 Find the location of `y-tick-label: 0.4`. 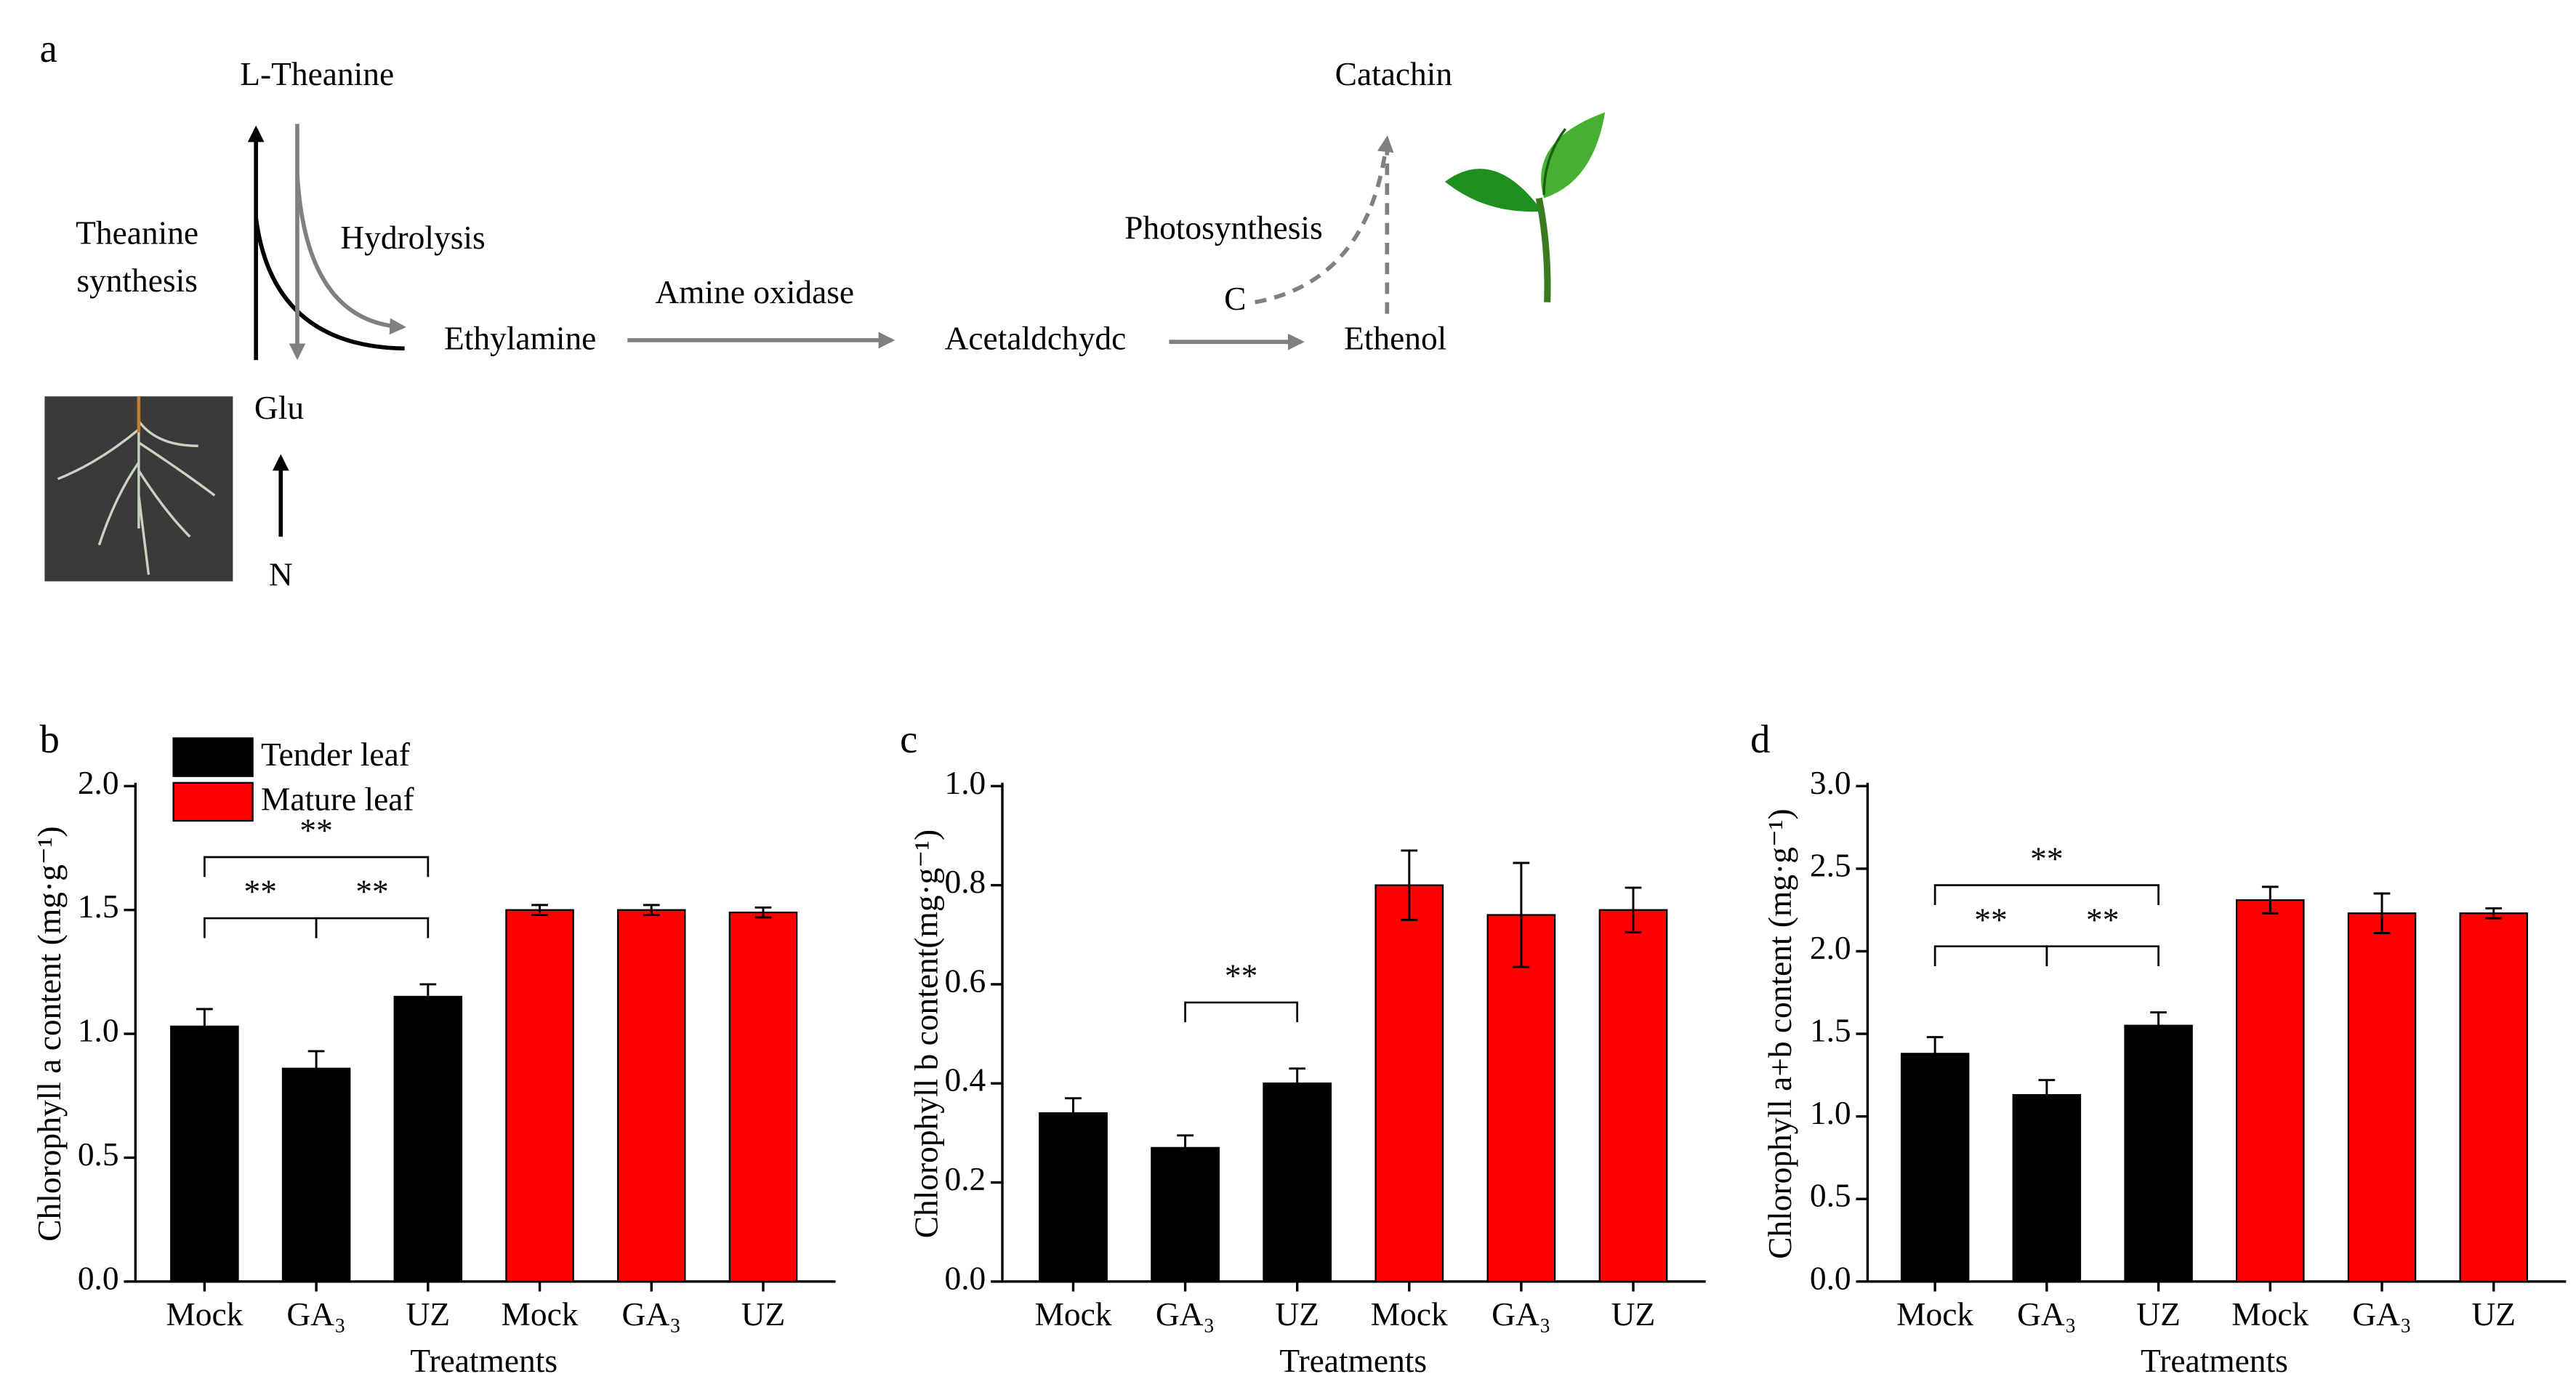

y-tick-label: 0.4 is located at coordinates (965, 1080).